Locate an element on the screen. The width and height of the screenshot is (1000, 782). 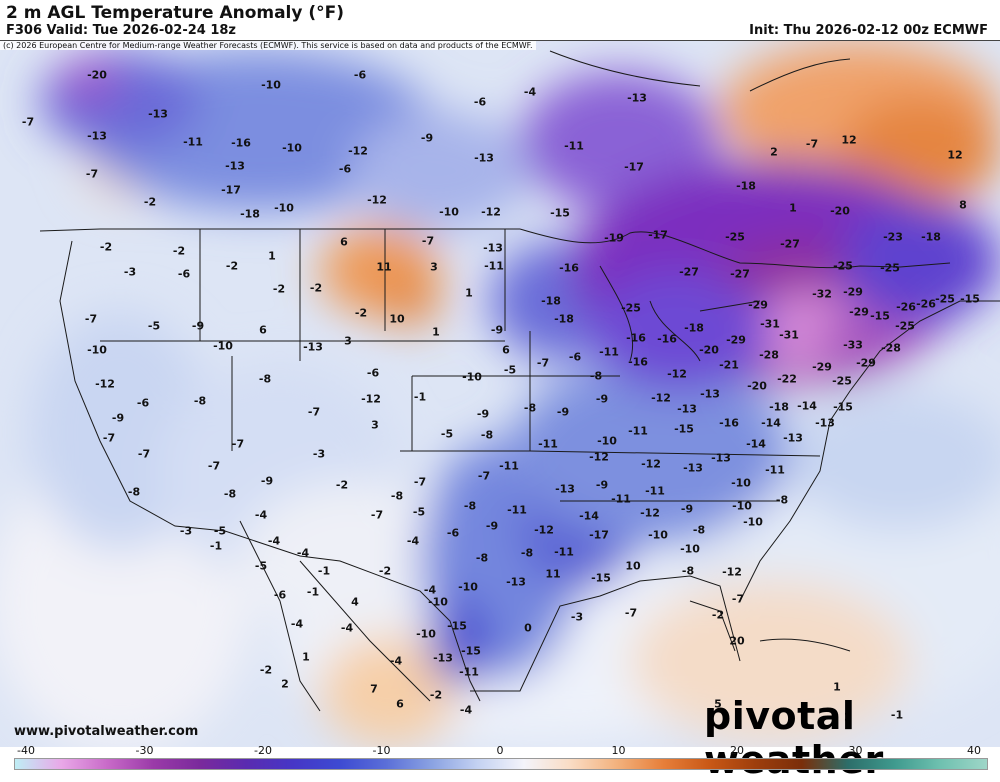
valid-time: F306 Valid: Tue 2026-02-24 18z is located at coordinates (121, 30).